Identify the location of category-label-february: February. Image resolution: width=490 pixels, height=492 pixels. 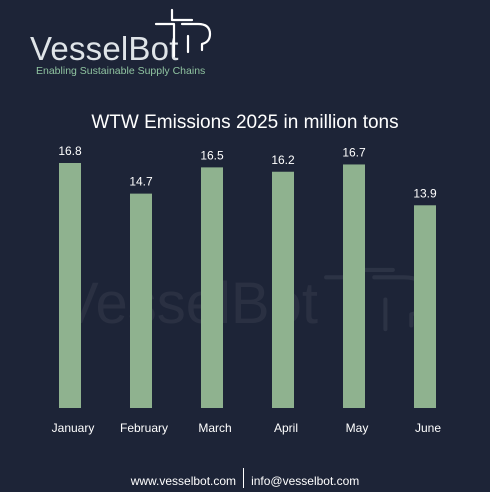
(144, 428).